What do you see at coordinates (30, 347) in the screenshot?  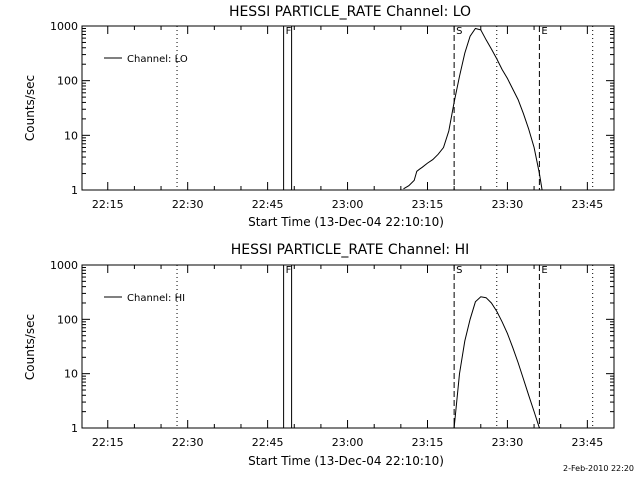 I see `y-axis-label-hi: Counts/sec` at bounding box center [30, 347].